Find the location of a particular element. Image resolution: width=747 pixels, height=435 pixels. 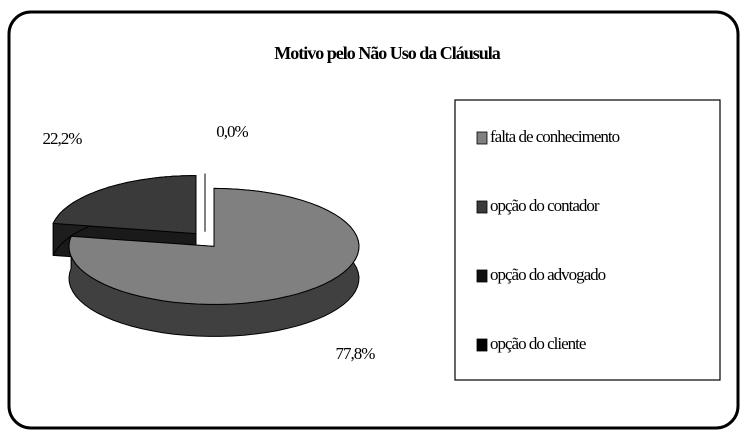

legend-label: opção do cliente is located at coordinates (538, 343).